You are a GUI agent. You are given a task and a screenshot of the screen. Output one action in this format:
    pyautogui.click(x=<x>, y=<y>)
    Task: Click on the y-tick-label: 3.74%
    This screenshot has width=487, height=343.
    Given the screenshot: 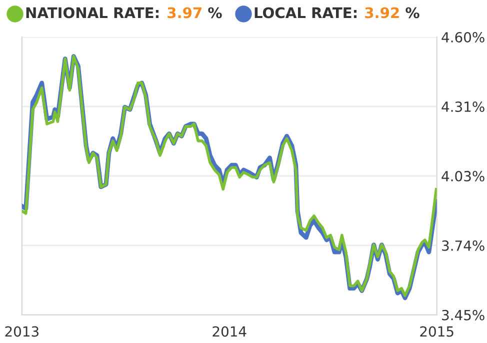 What is the action you would take?
    pyautogui.click(x=463, y=245)
    